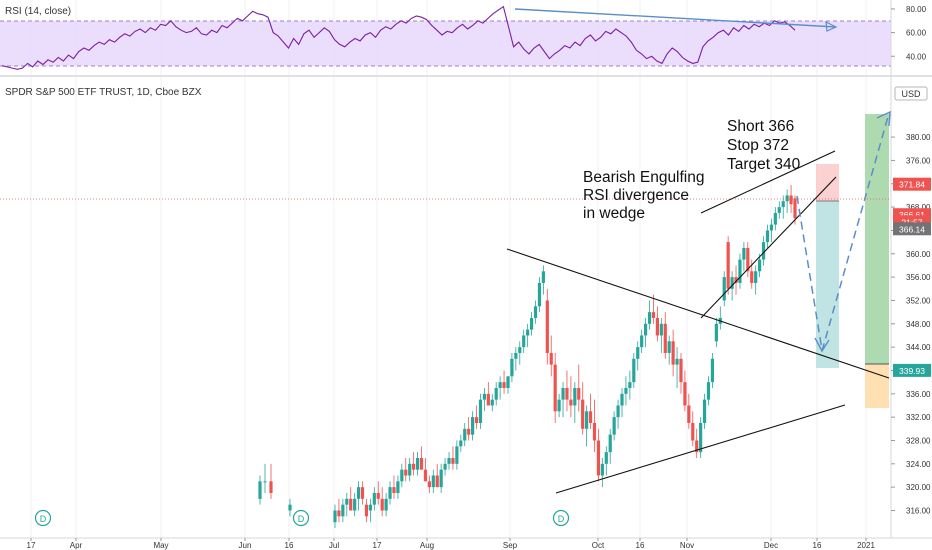  I want to click on currency-box, so click(911, 93).